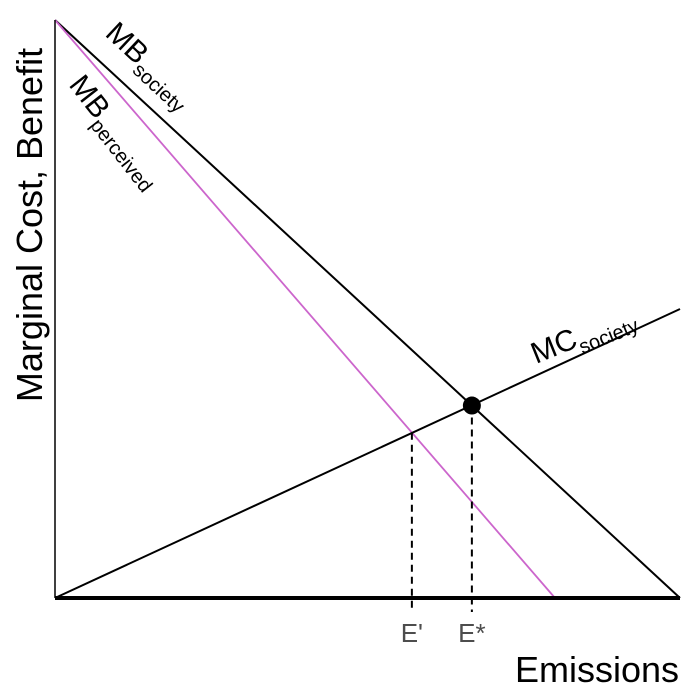  I want to click on series-label-mc-society: MCsociety, so click(584, 337).